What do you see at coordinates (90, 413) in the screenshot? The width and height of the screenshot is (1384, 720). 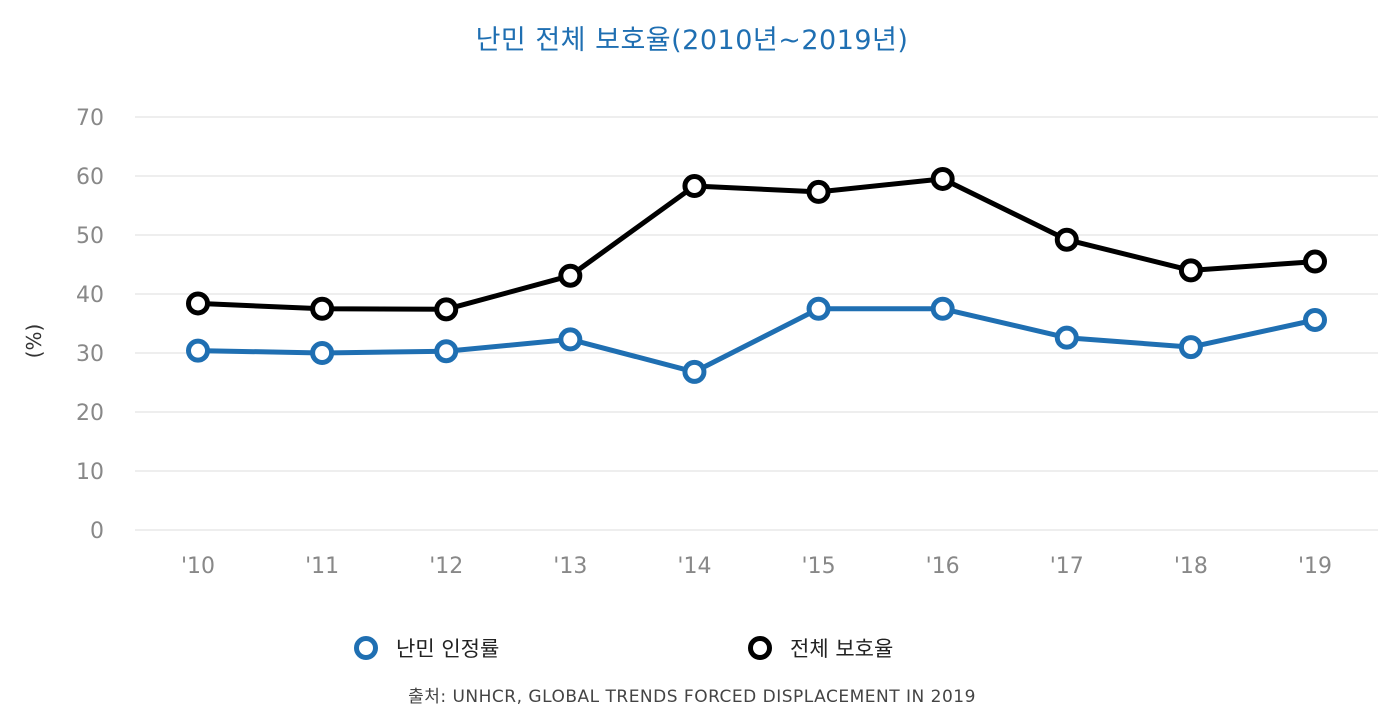 I see `y-tick-label: 20` at bounding box center [90, 413].